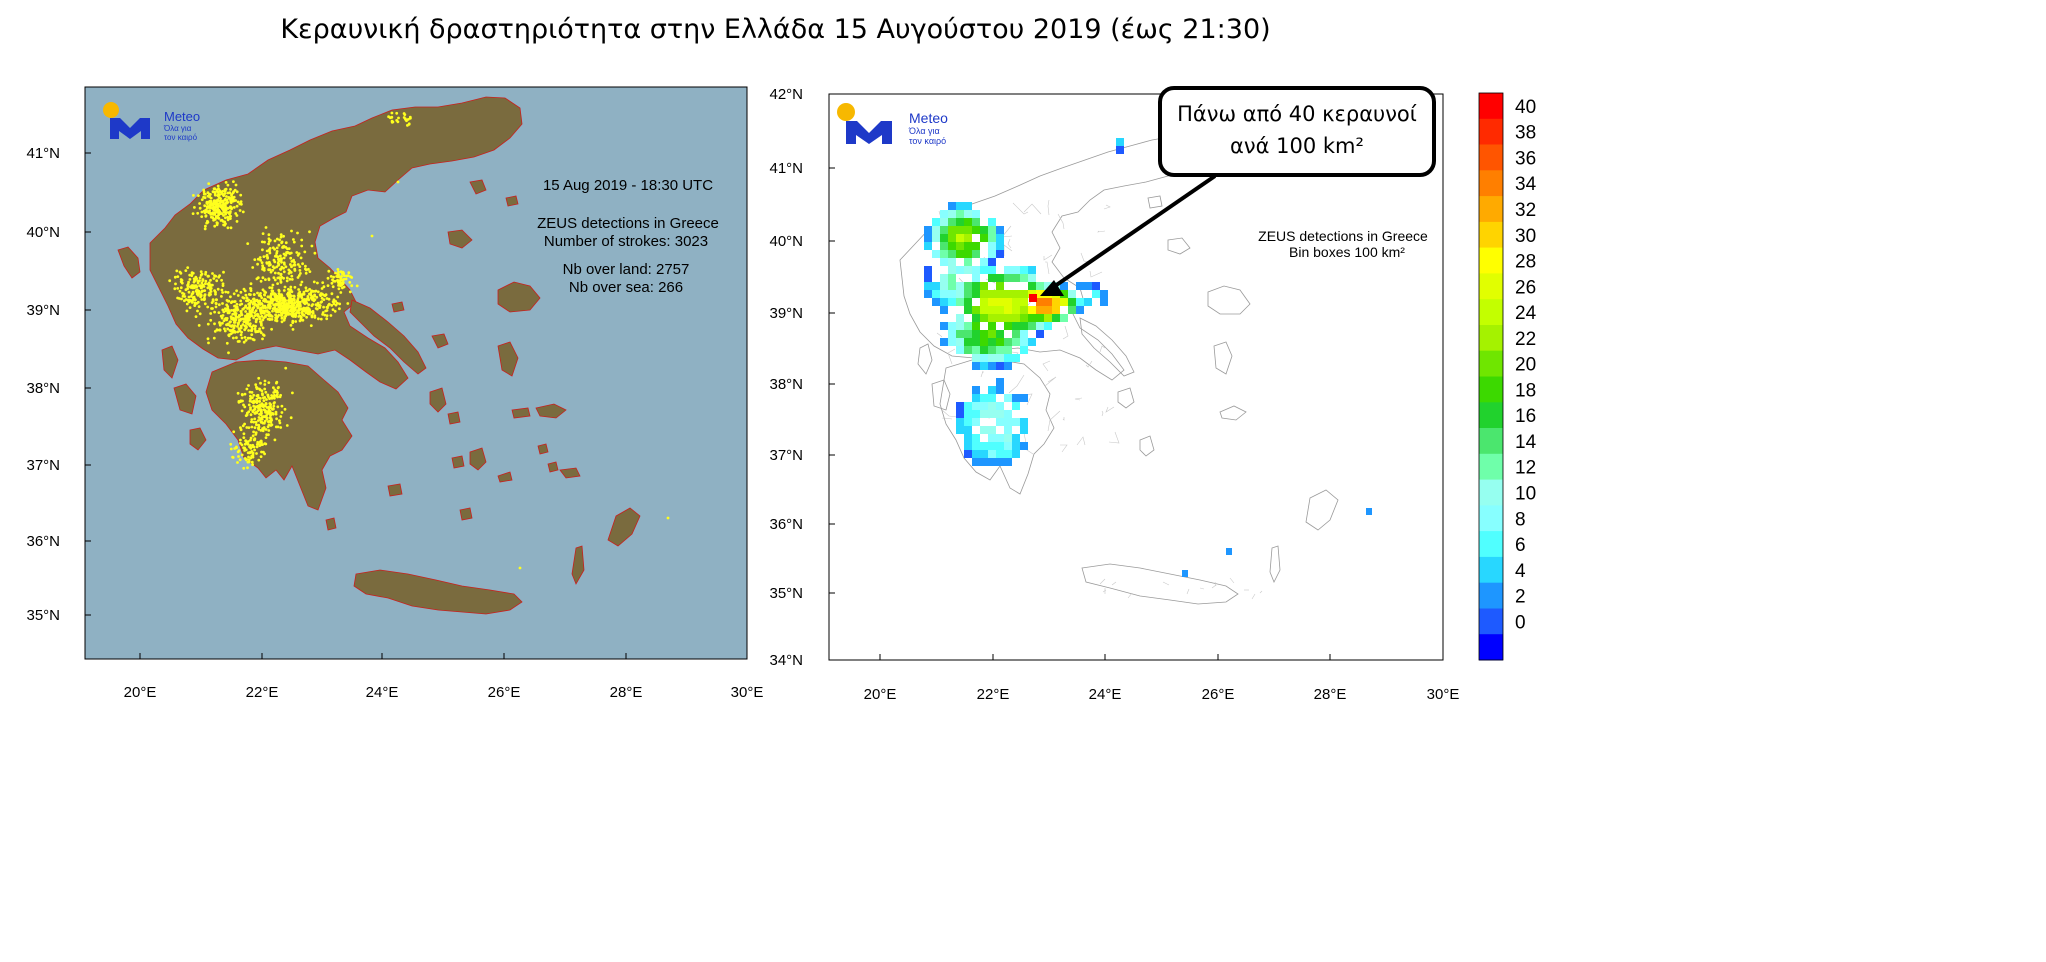 This screenshot has height=962, width=2046. Describe the element at coordinates (388, 337) in the screenshot. I see `euboea-island` at that location.